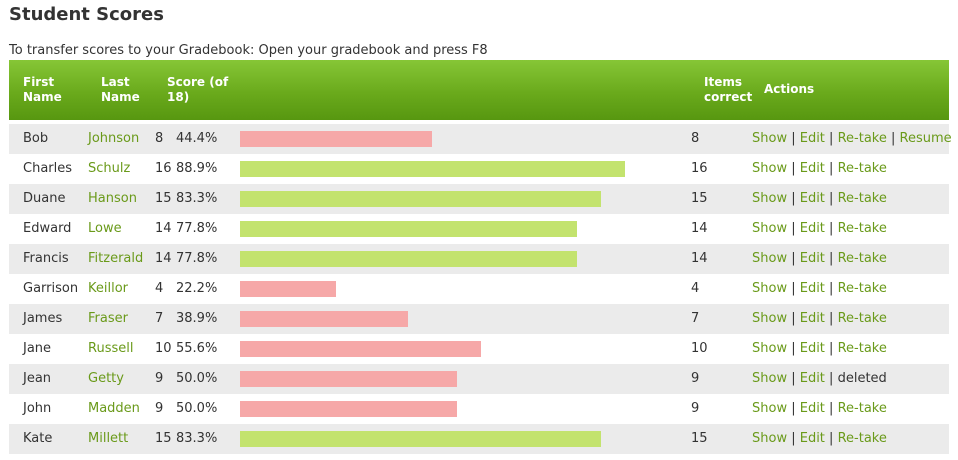  What do you see at coordinates (116, 258) in the screenshot?
I see `last-name-link: Fitzerald` at bounding box center [116, 258].